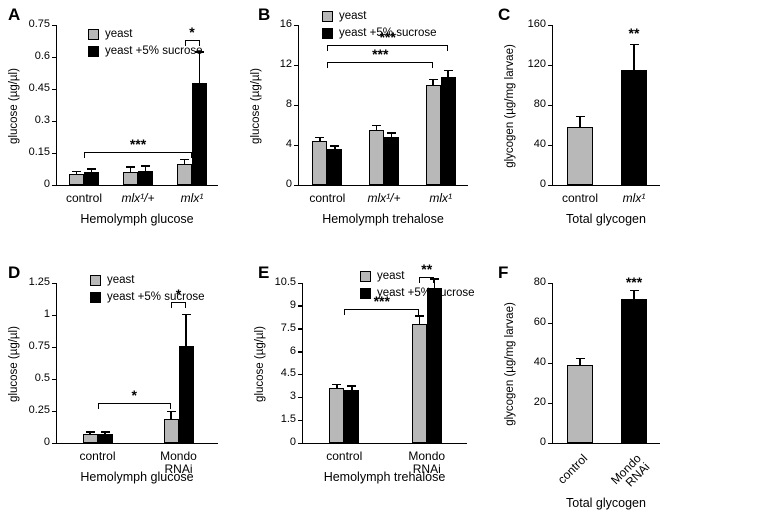 Image resolution: width=765 pixels, height=516 pixels. I want to click on y-tick-label: 1.25, so click(39, 282).